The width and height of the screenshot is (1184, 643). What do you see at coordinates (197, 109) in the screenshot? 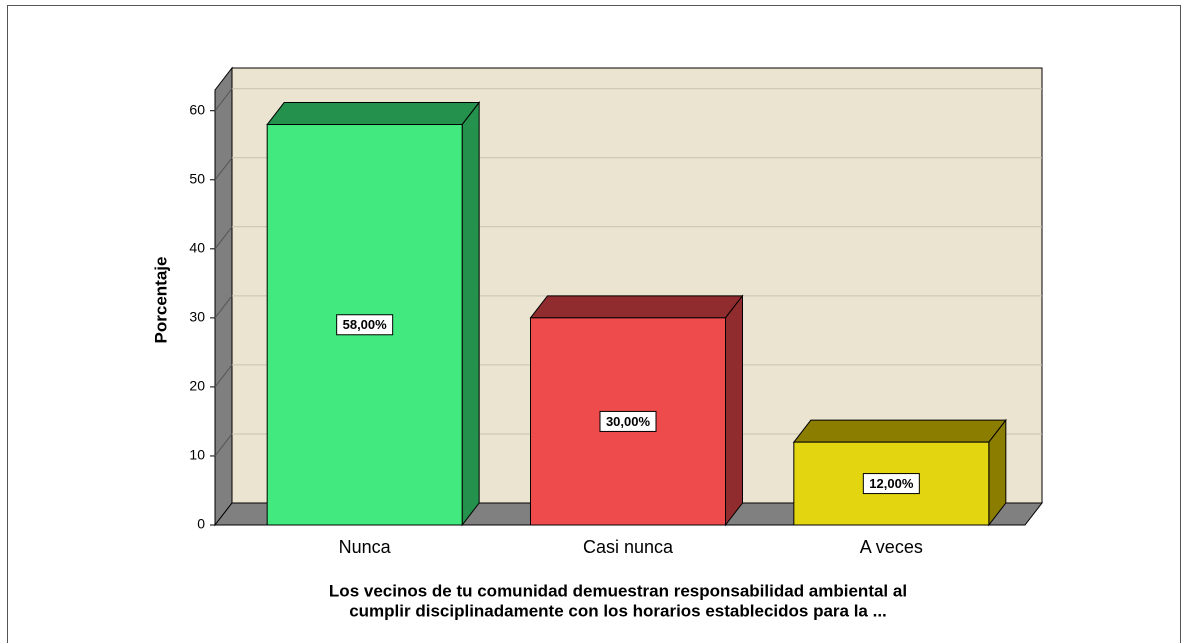
I see `y-tick-label: 60` at bounding box center [197, 109].